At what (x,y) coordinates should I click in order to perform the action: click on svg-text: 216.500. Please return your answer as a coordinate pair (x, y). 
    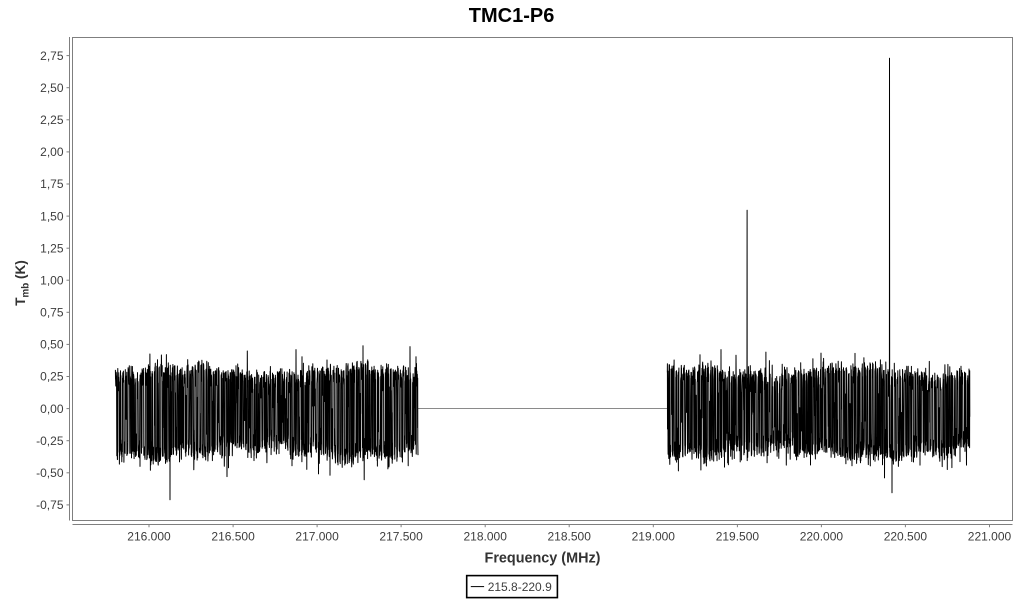
    Looking at the image, I should click on (233, 537).